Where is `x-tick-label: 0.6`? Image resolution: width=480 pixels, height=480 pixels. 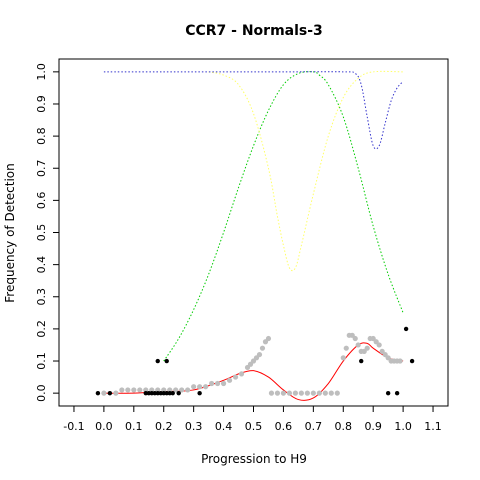
x-tick-label: 0.6 is located at coordinates (284, 426).